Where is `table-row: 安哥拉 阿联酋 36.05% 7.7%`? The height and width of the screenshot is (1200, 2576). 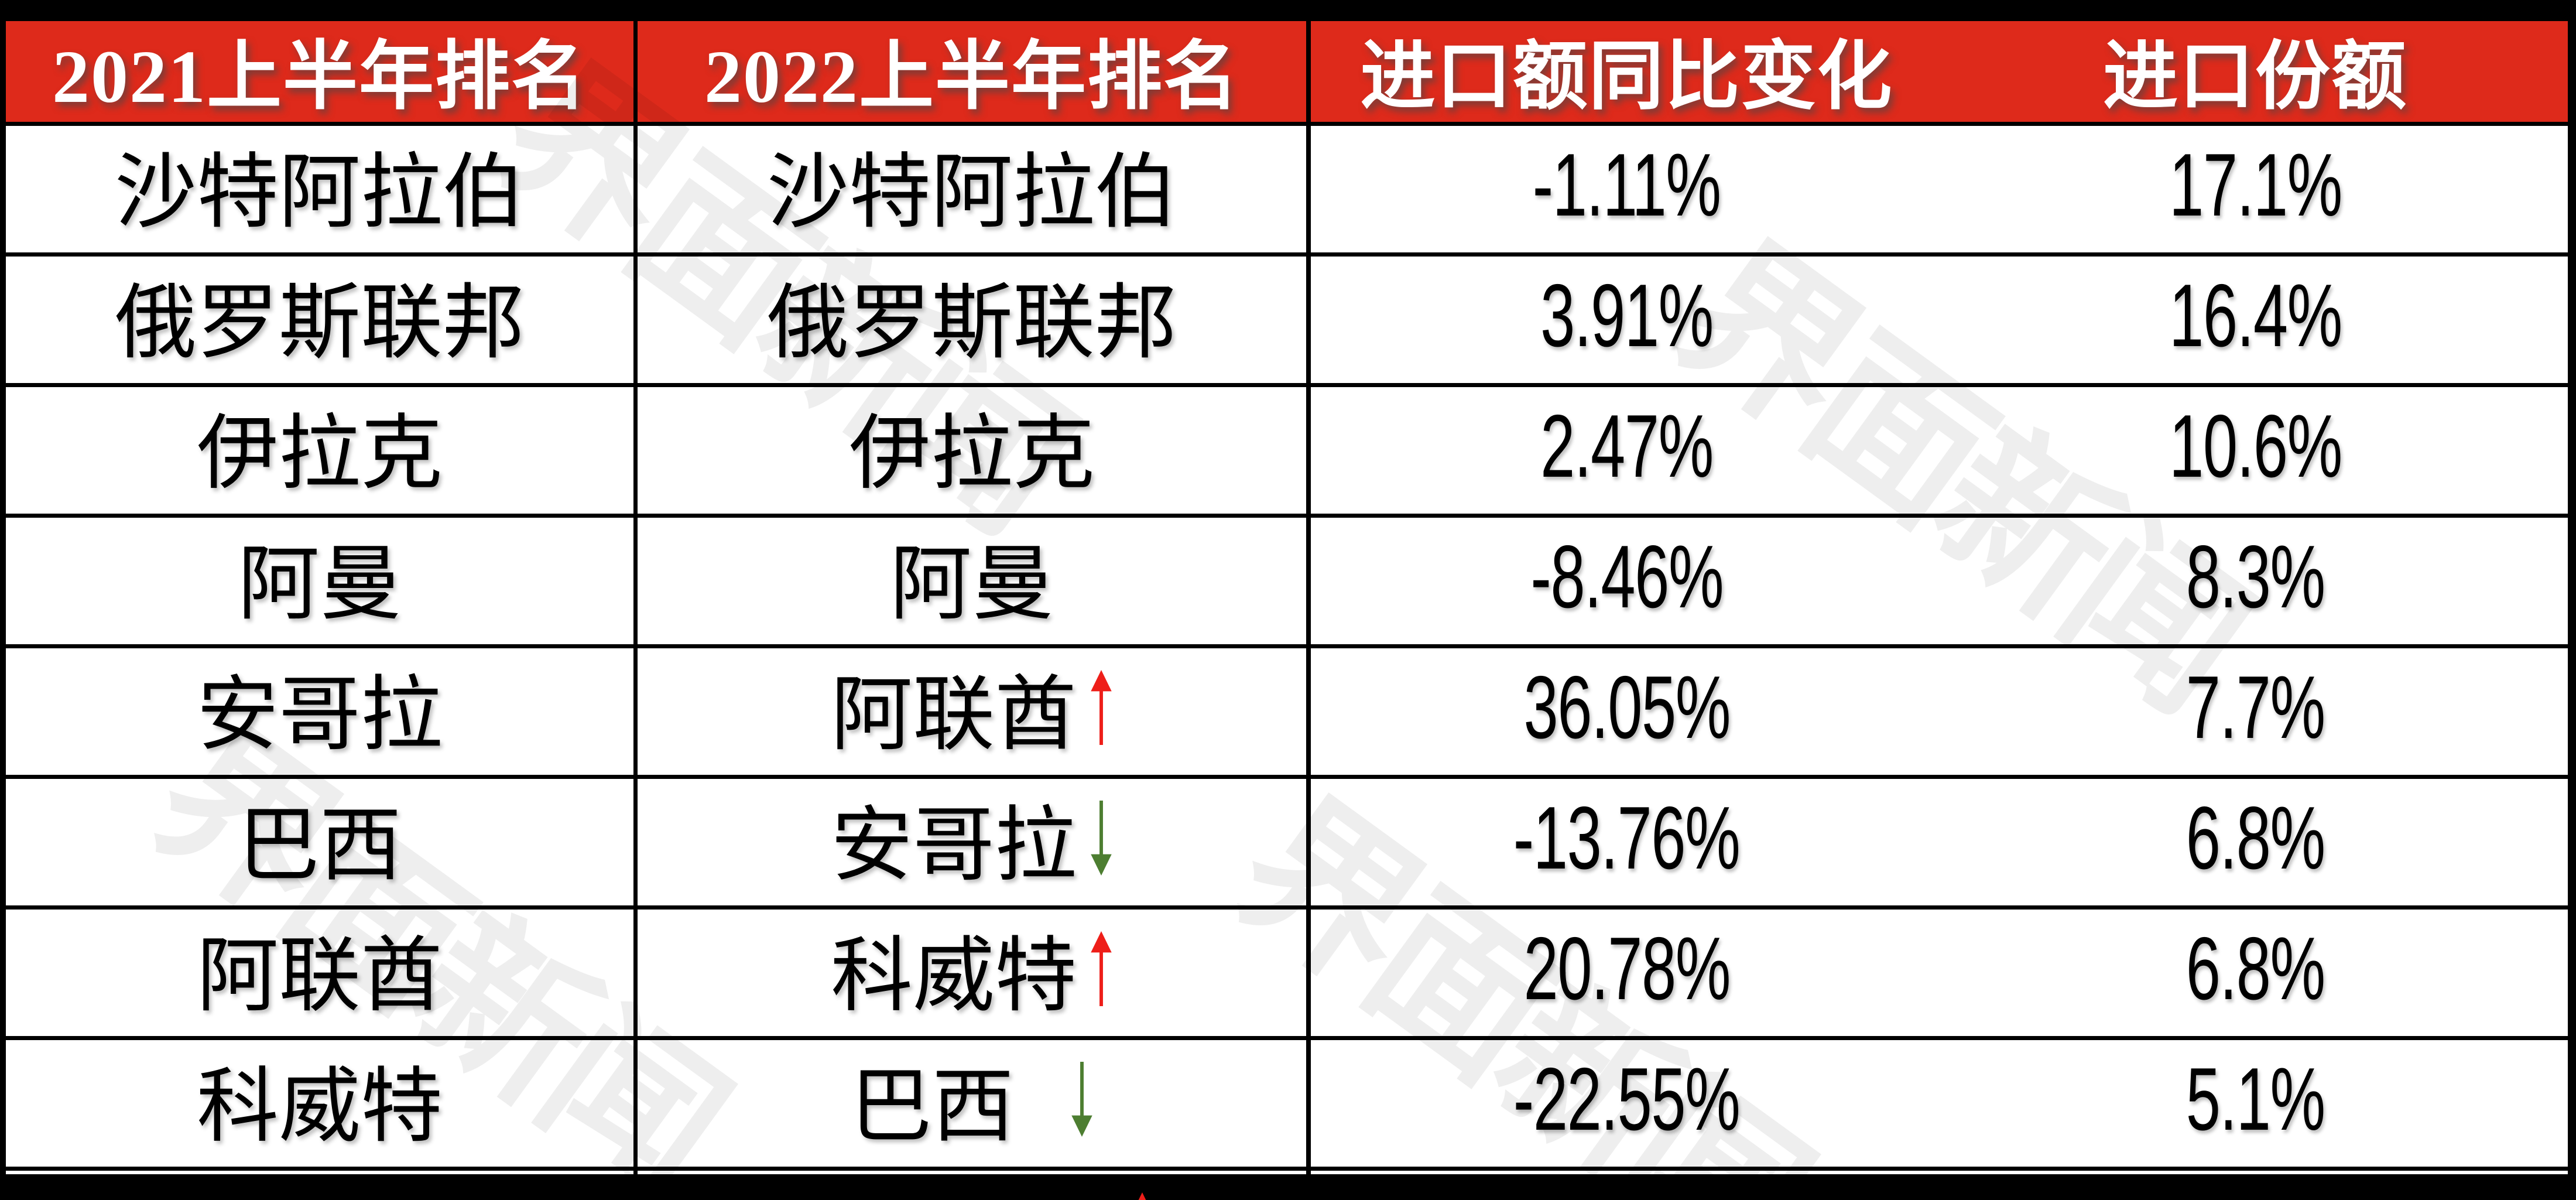
table-row: 安哥拉 阿联酋 36.05% 7.7% is located at coordinates (1287, 713).